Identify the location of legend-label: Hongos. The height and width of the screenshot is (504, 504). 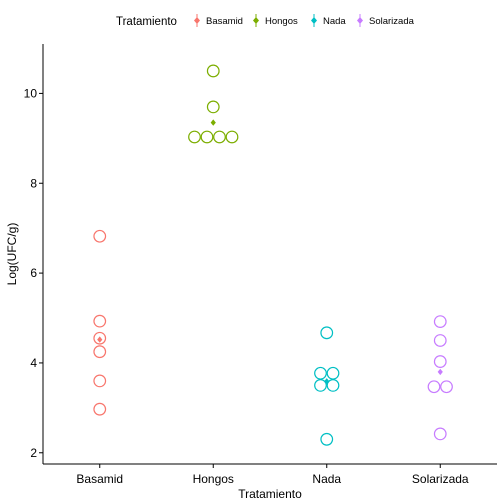
(281, 21).